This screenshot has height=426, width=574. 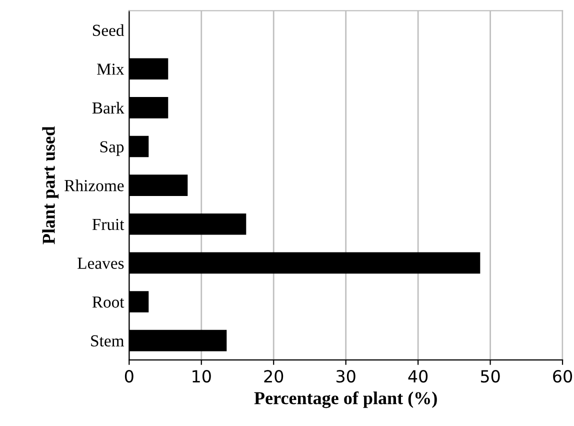 What do you see at coordinates (201, 376) in the screenshot?
I see `x-tick-label: 10` at bounding box center [201, 376].